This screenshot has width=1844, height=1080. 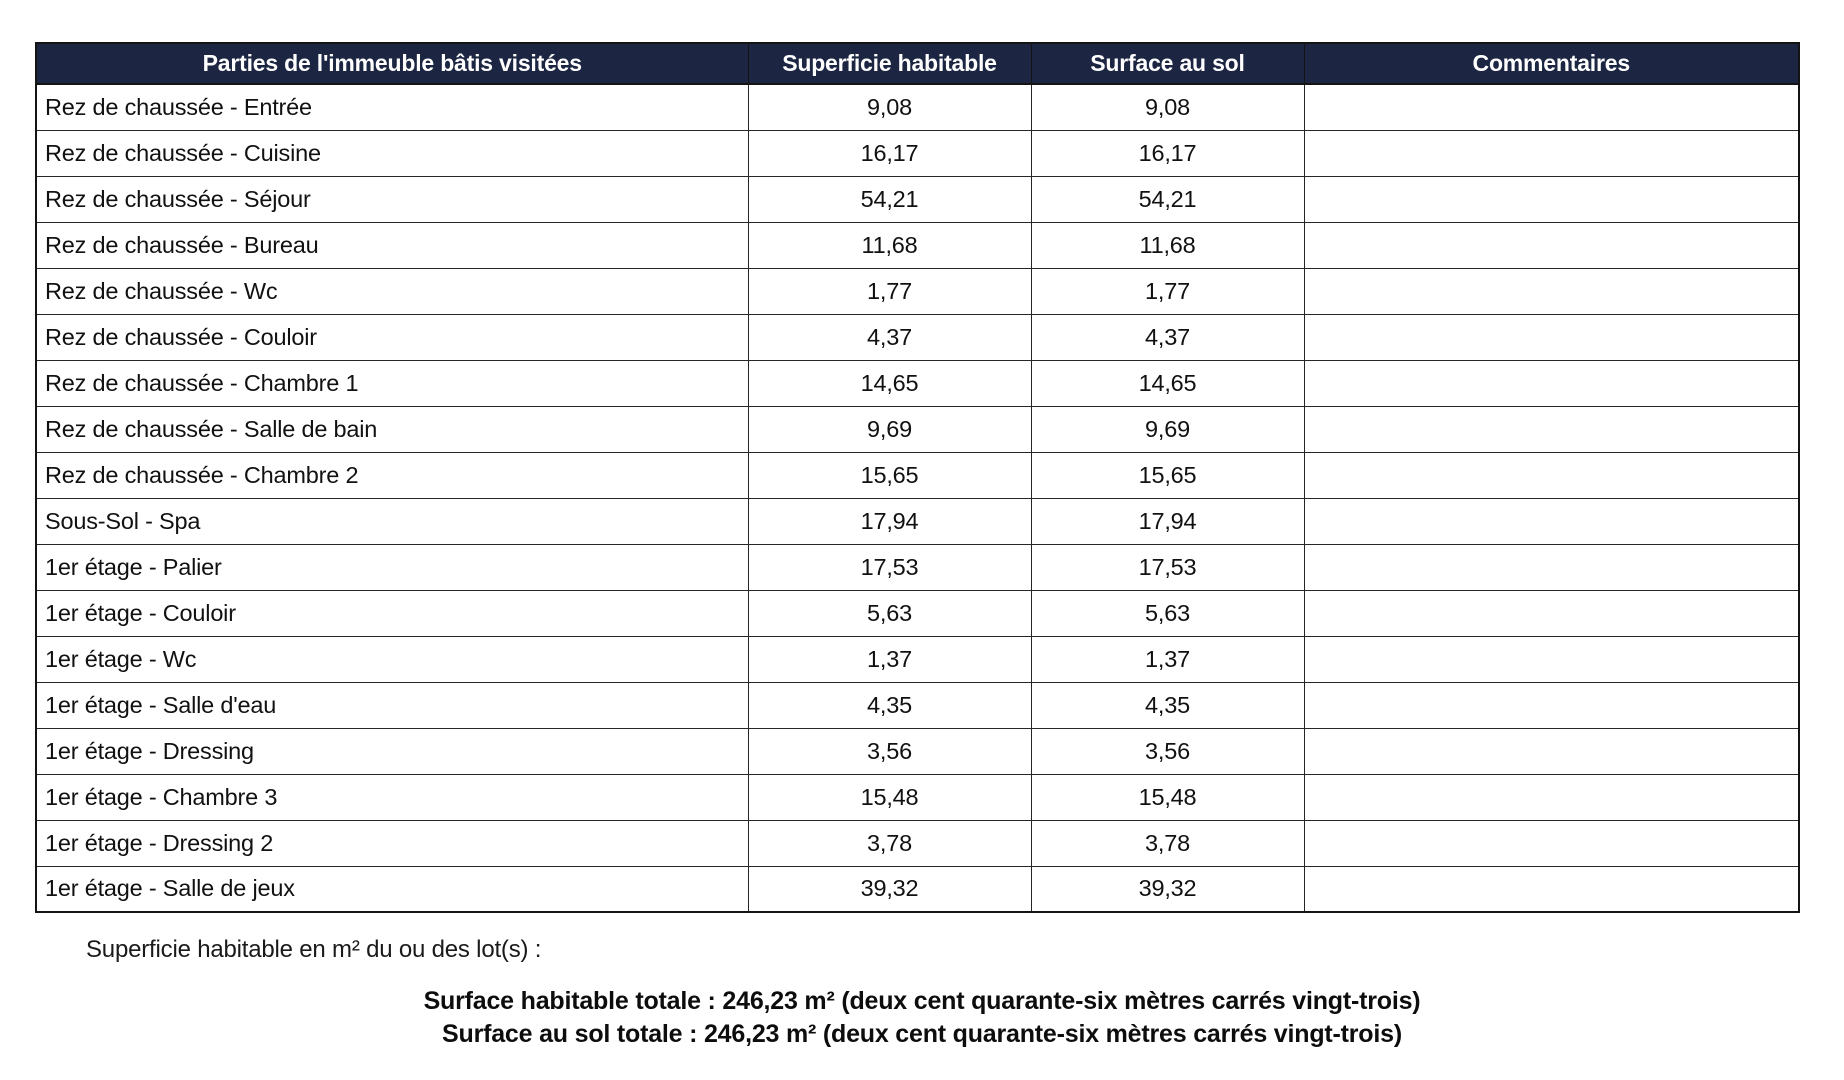 I want to click on table-row: 1er étage - Couloir 5,63 5,63, so click(x=917, y=613).